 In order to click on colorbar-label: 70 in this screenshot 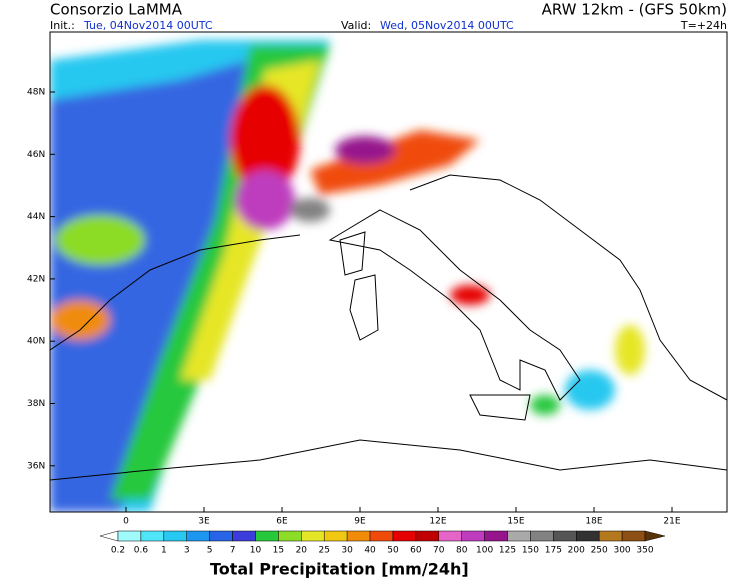, I will do `click(439, 551)`.